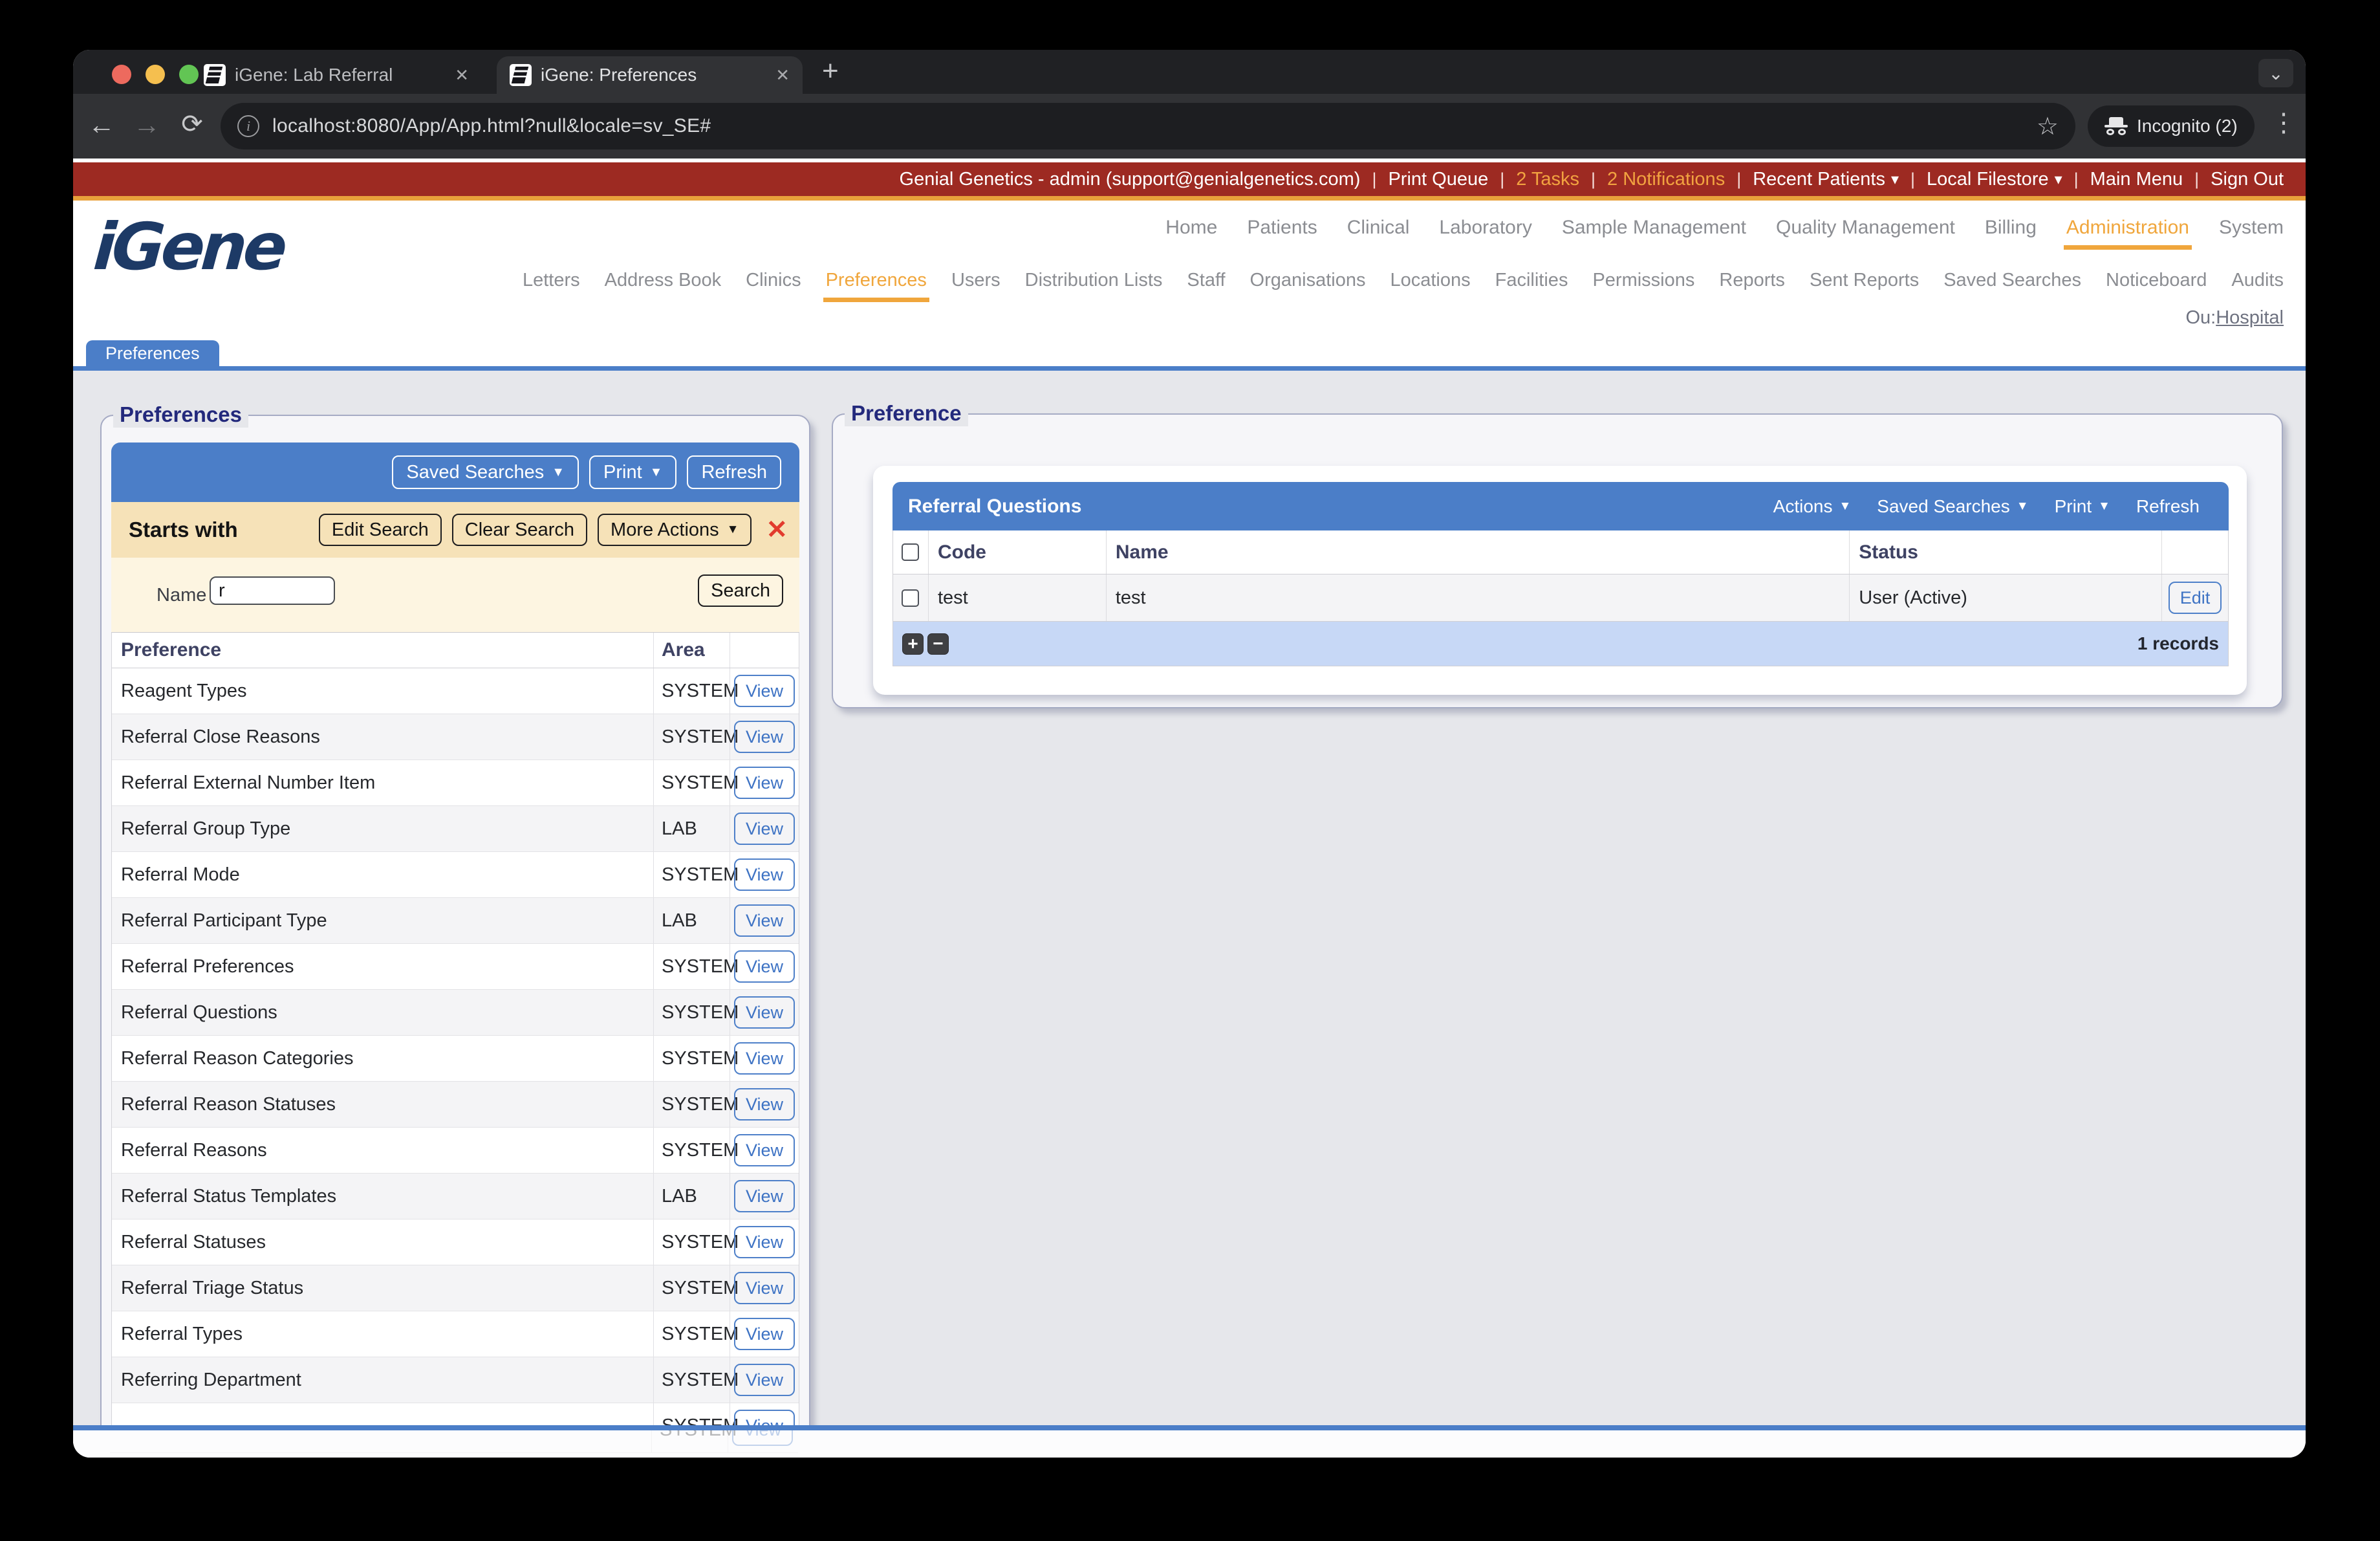 The height and width of the screenshot is (1541, 2380). Describe the element at coordinates (1953, 506) in the screenshot. I see `saved-searches-menu: Saved Searches ▼` at that location.